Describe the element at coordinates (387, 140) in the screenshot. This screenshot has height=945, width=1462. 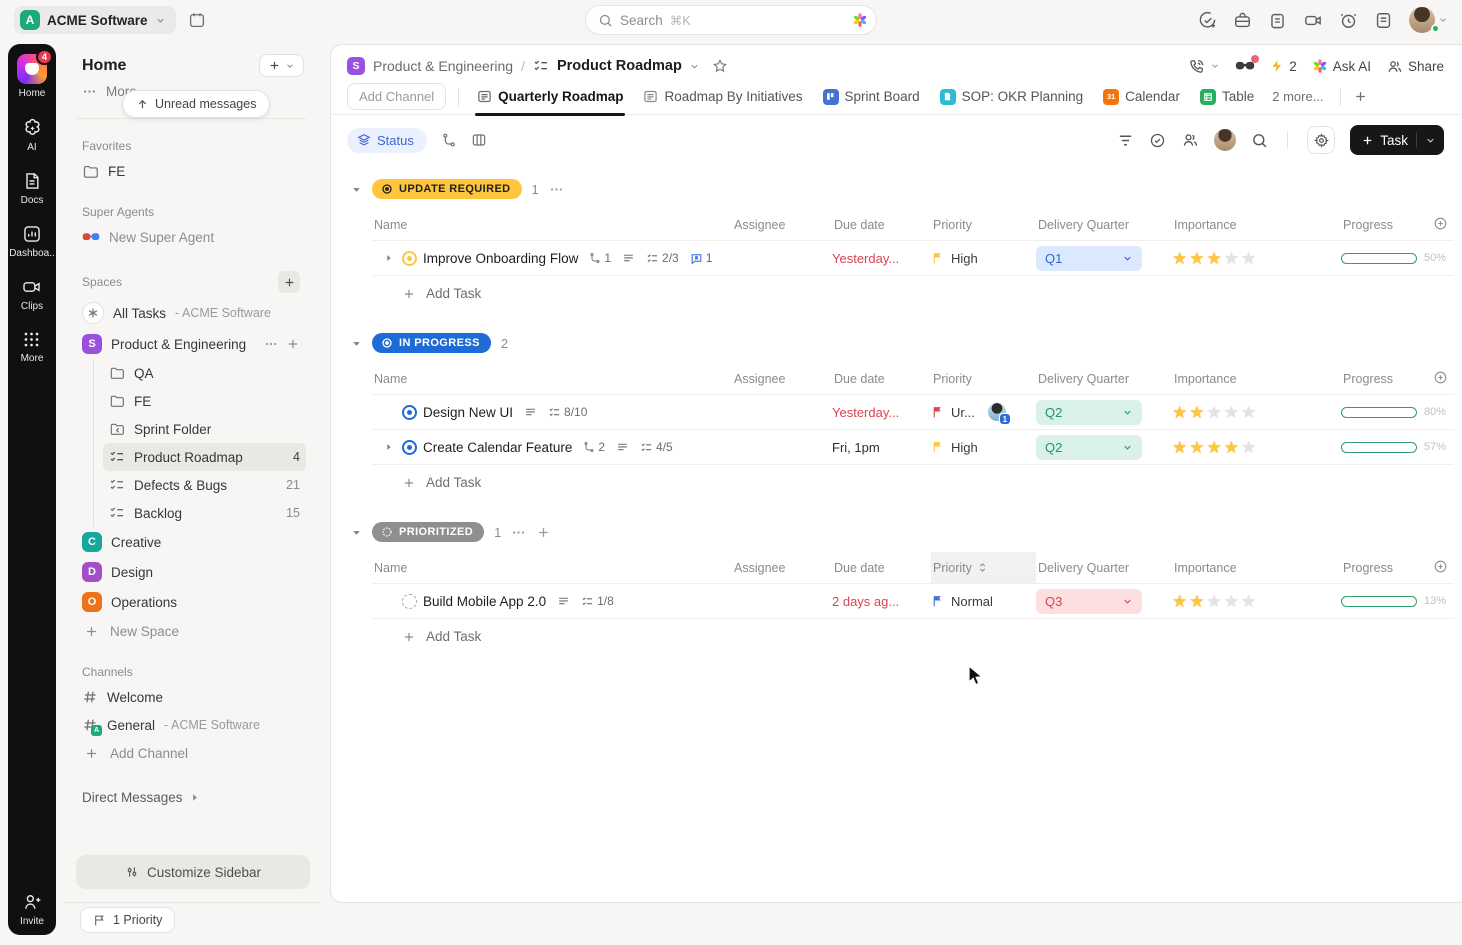
I see `group-by-status-pill: Status` at that location.